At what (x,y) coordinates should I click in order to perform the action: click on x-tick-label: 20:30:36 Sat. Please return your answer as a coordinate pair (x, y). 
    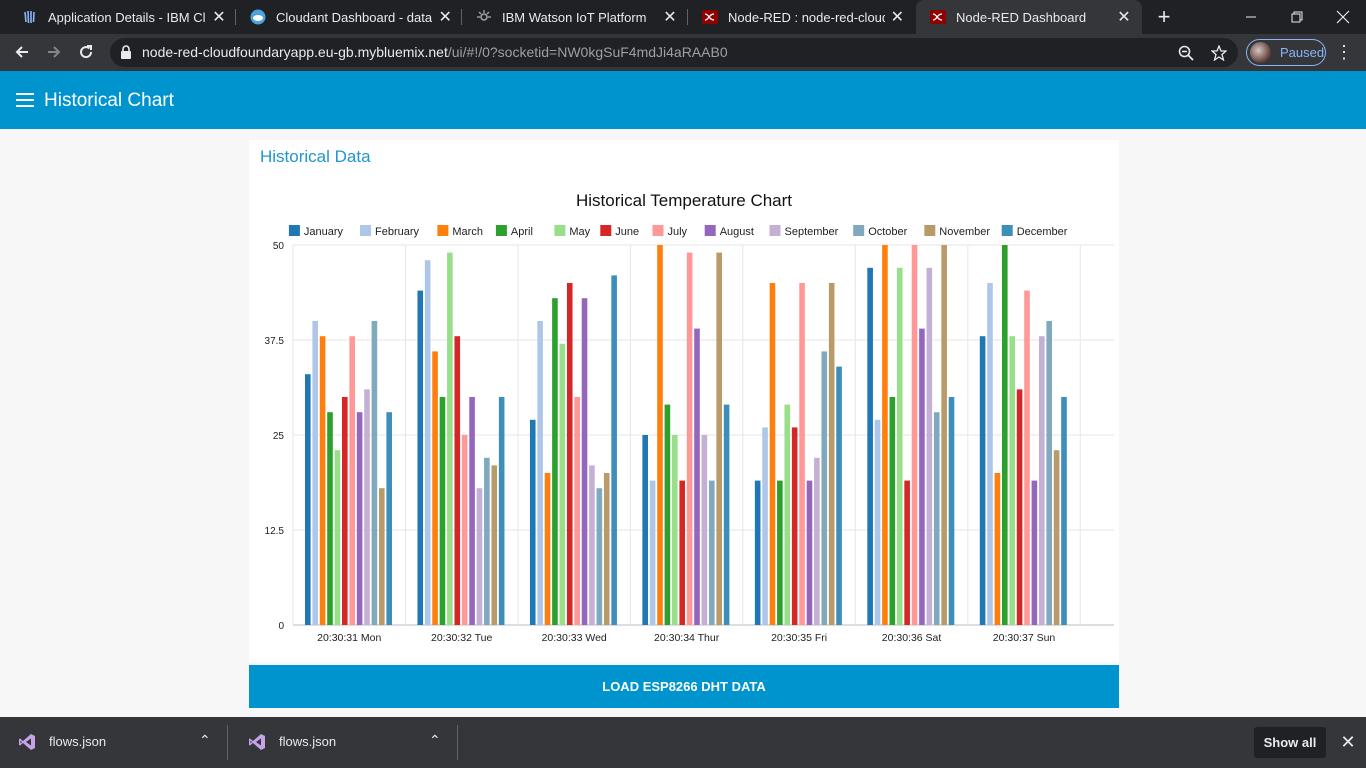
    Looking at the image, I should click on (912, 638).